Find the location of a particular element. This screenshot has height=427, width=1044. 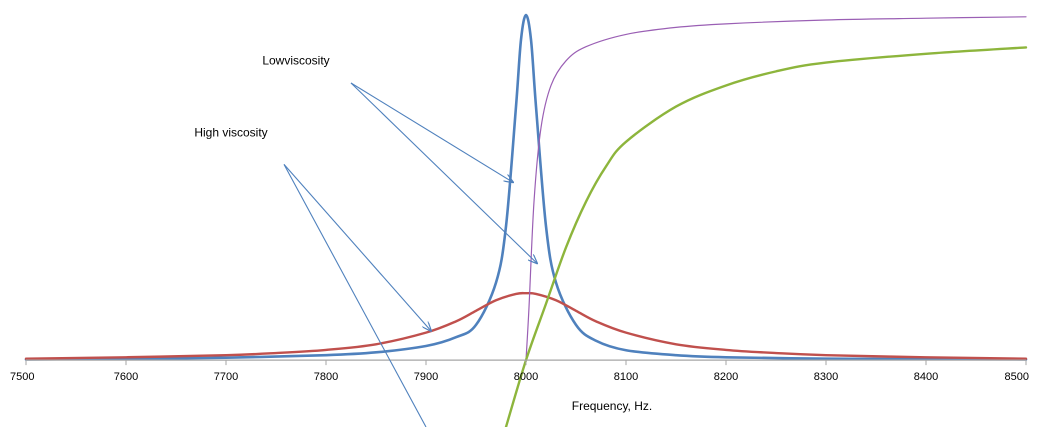

x-tick-label: 8300 is located at coordinates (826, 377).